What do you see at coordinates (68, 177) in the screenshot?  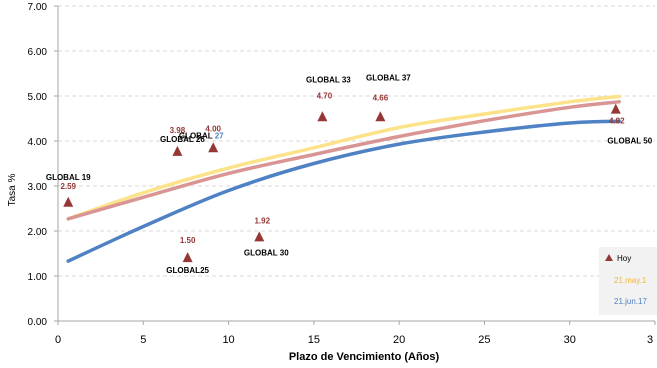 I see `data-point-name-label: GLOBAL 19` at bounding box center [68, 177].